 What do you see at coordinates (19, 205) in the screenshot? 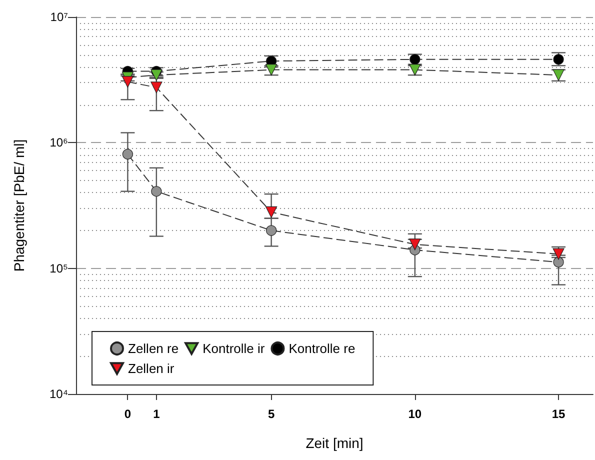
I see `y-axis-title: Phagentiter [PbE/ ml]` at bounding box center [19, 205].